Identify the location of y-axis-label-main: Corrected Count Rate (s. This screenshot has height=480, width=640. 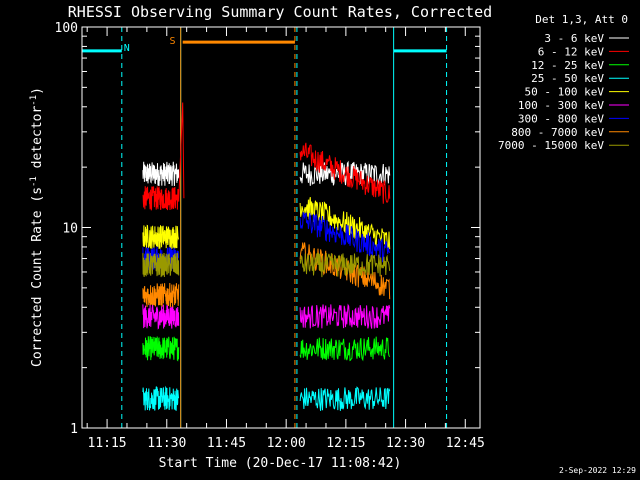
(37, 277).